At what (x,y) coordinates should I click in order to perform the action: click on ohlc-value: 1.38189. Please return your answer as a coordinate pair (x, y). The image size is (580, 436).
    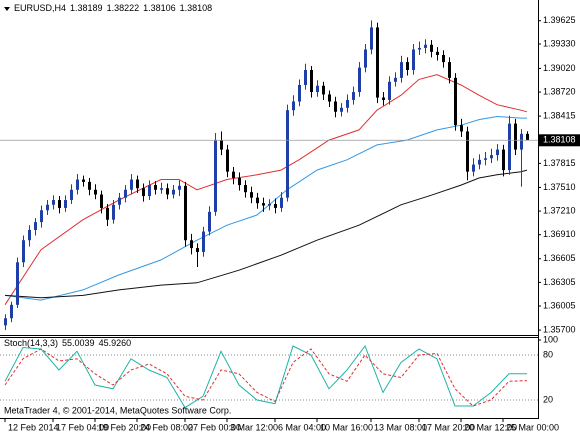
    Looking at the image, I should click on (86, 8).